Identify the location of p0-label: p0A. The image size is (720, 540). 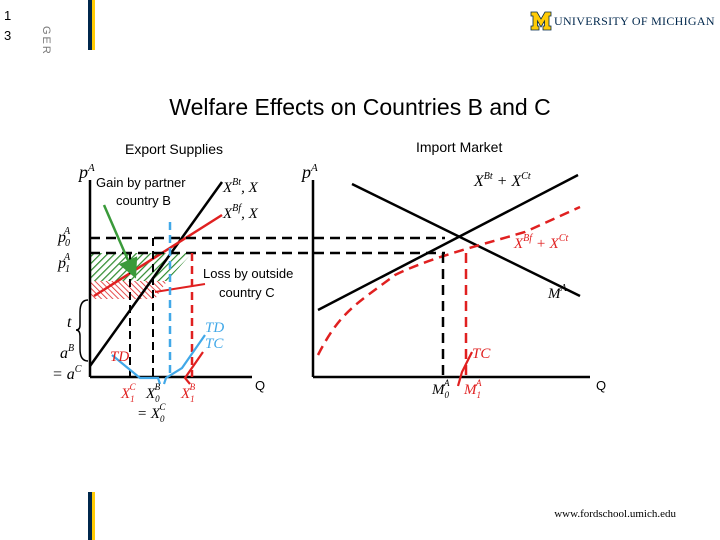
(64, 237).